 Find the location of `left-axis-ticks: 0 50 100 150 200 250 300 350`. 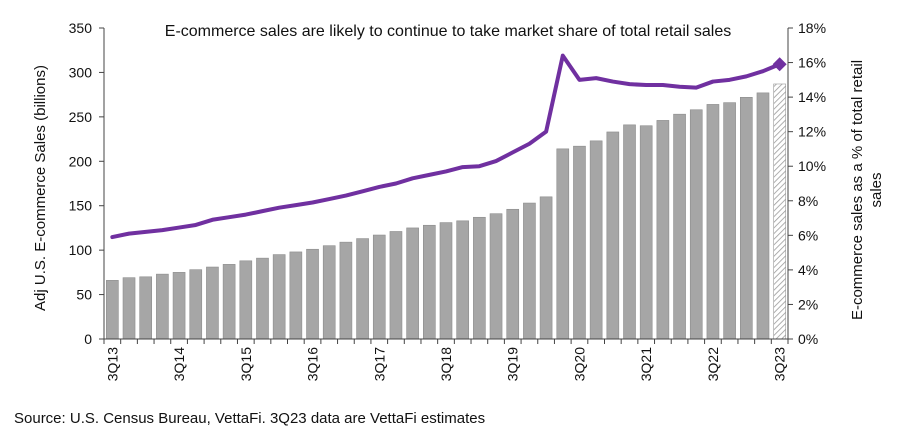

left-axis-ticks: 0 50 100 150 200 250 300 350 is located at coordinates (86, 183).